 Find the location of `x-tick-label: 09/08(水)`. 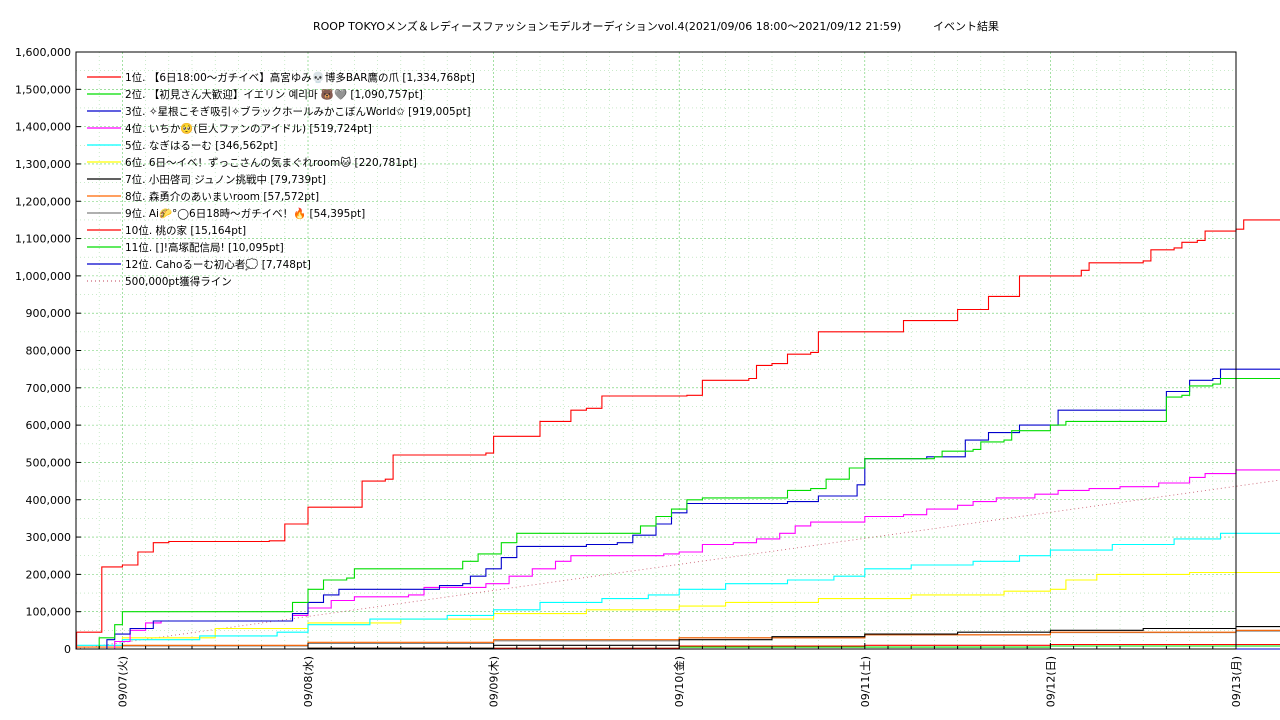

x-tick-label: 09/08(水) is located at coordinates (308, 681).